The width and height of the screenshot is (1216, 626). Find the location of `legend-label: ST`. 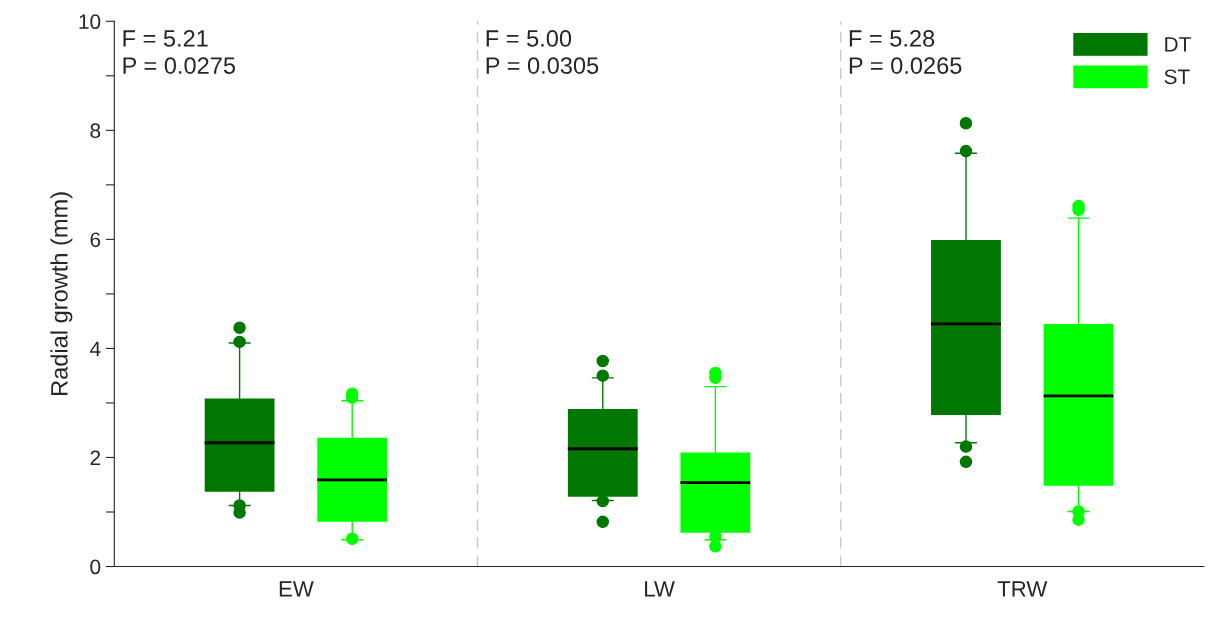

legend-label: ST is located at coordinates (1177, 77).